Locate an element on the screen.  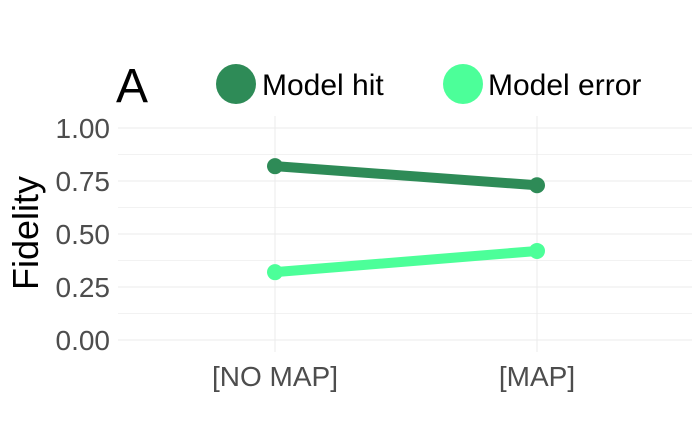
y-tick-label: 0.25 is located at coordinates (83, 287).